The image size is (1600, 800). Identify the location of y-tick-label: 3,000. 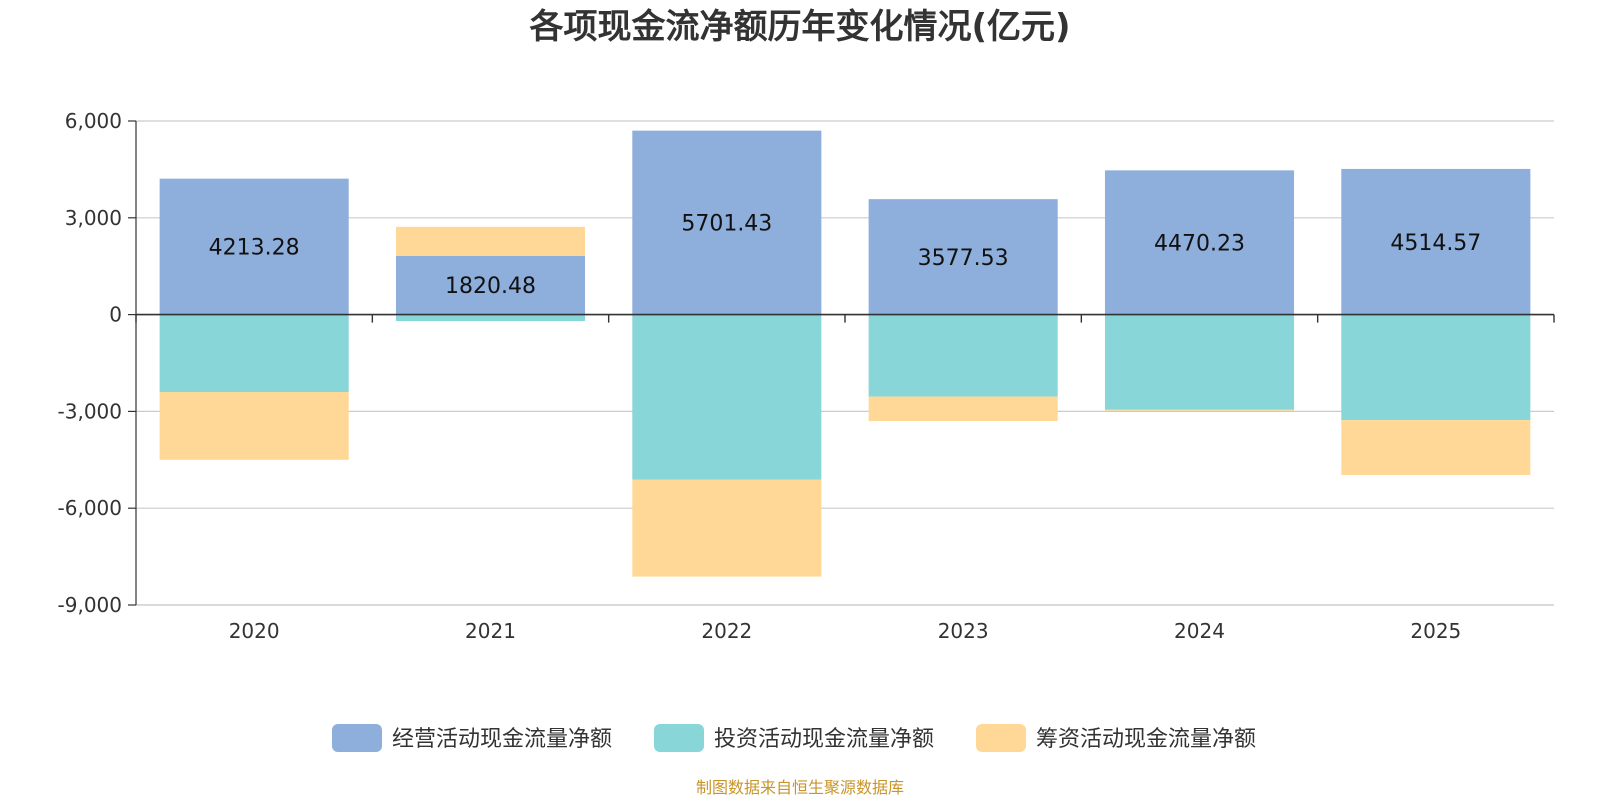
(93, 218).